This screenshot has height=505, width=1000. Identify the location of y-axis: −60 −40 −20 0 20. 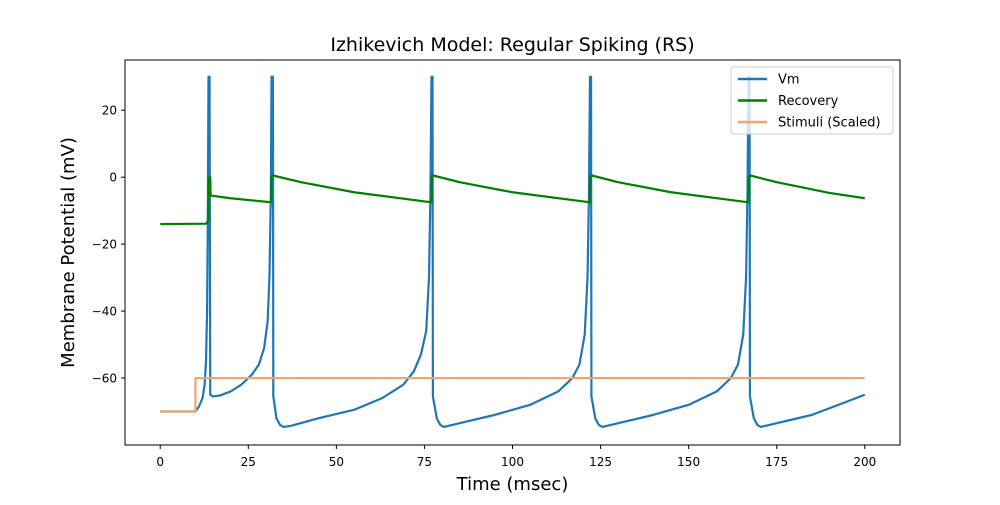
(108, 245).